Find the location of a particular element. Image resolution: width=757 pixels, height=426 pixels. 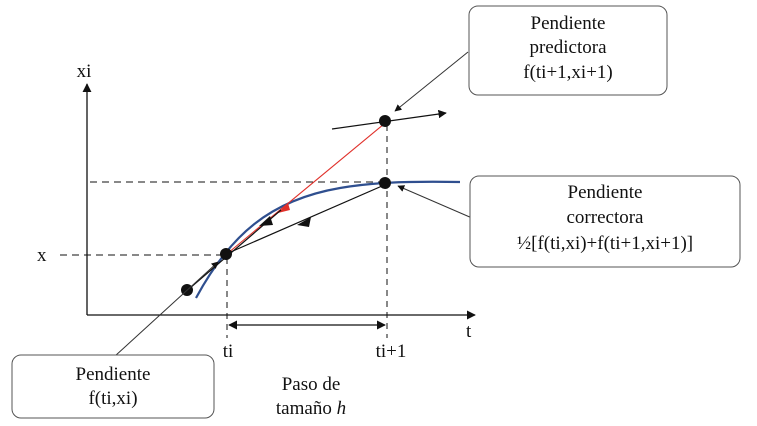

solution-curve is located at coordinates (328, 239).